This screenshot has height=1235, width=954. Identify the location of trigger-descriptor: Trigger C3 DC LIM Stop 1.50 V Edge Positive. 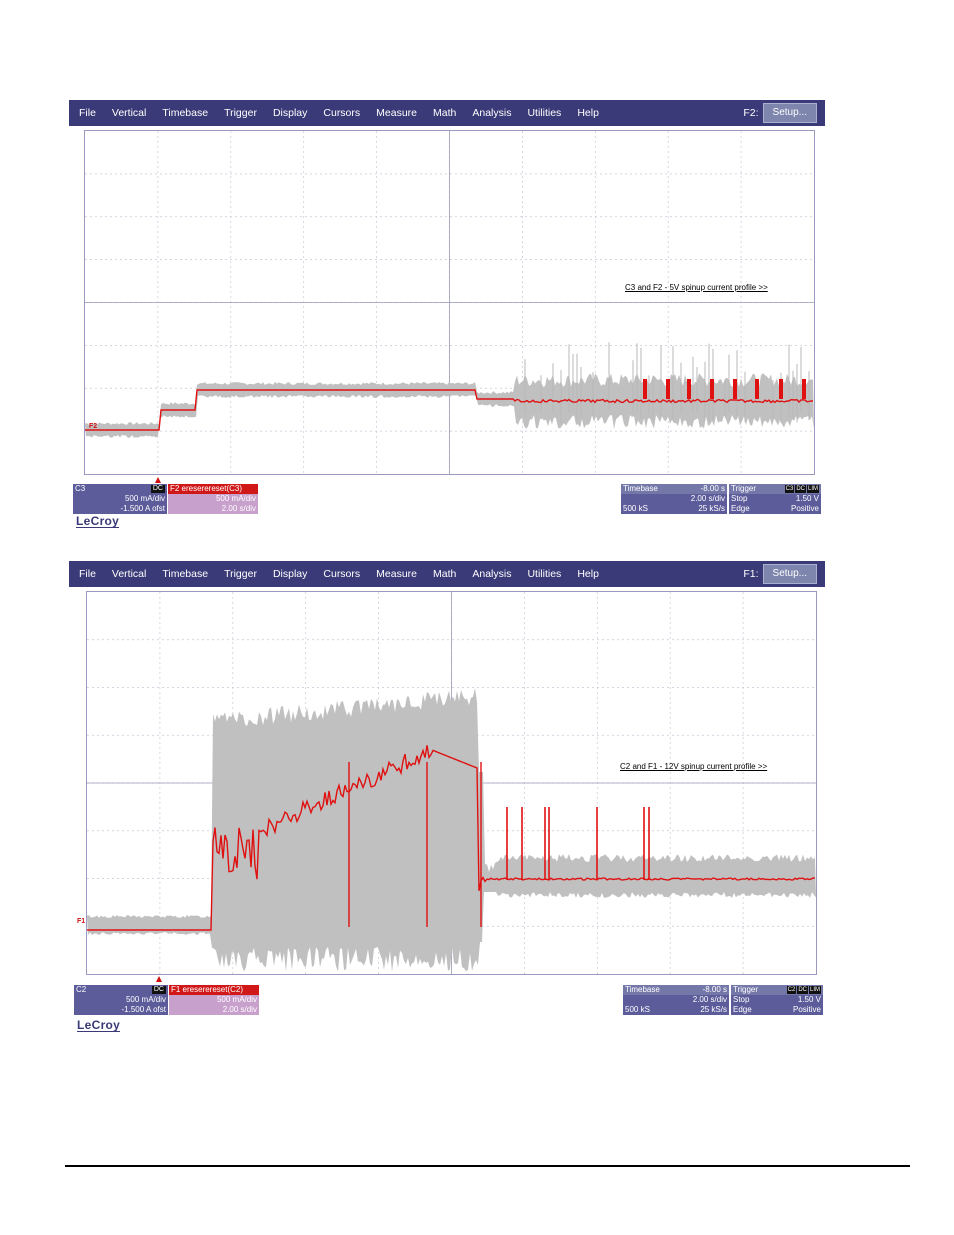
(775, 499).